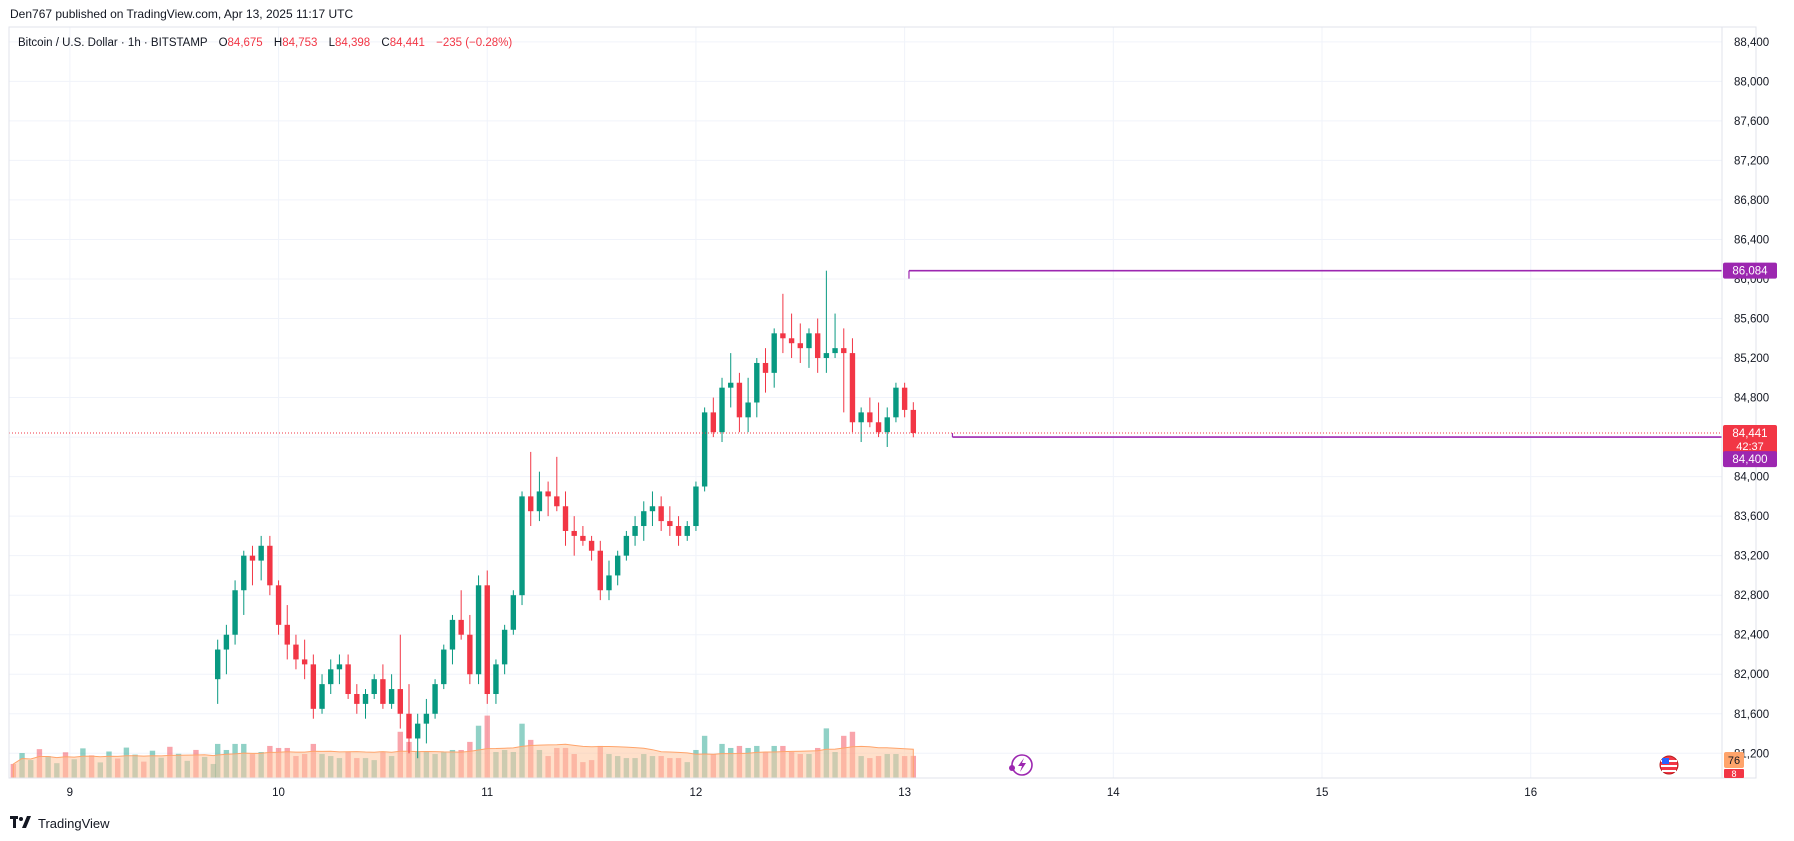  I want to click on price-tick-label: 85,600, so click(1751, 320).